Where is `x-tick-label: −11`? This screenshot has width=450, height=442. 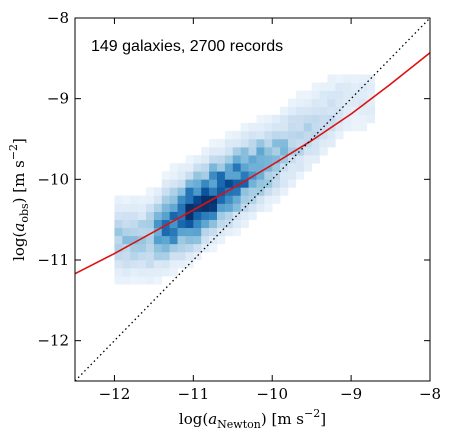 x-tick-label: −11 is located at coordinates (194, 394).